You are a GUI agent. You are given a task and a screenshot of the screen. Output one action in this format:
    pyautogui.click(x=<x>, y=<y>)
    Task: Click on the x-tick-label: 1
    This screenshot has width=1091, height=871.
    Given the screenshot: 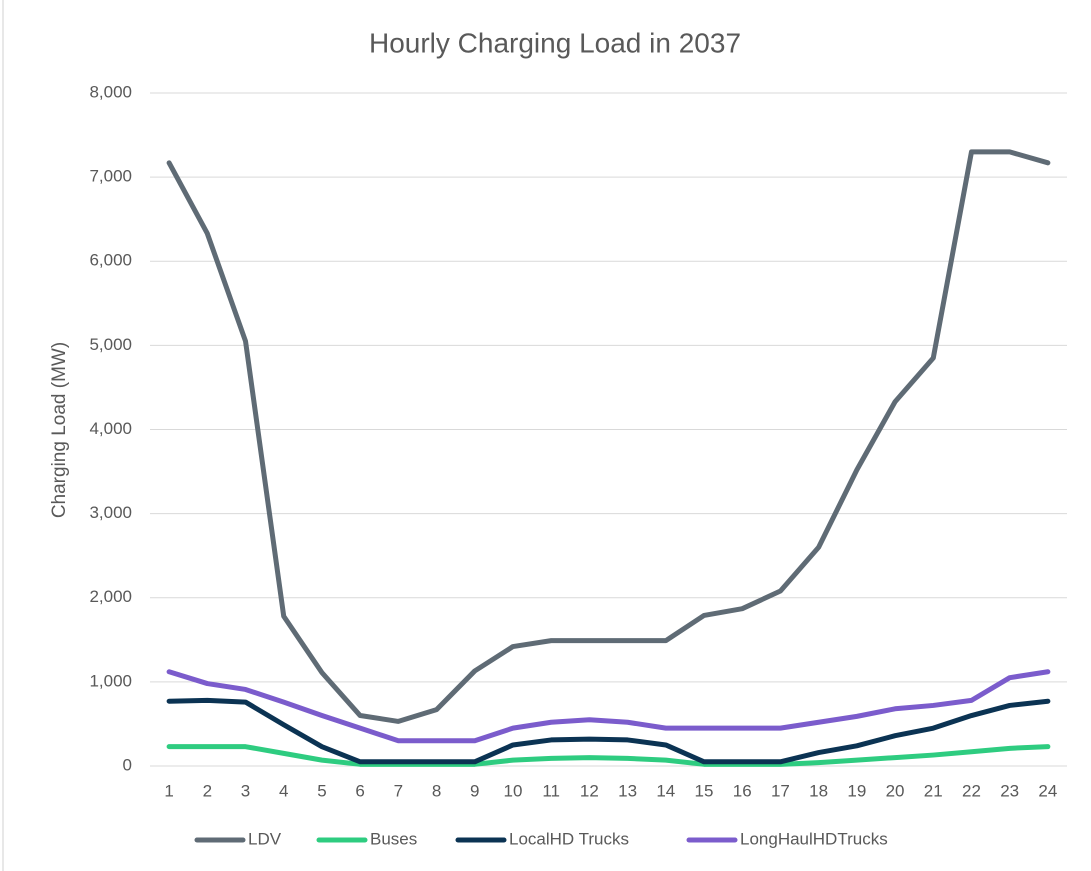 What is the action you would take?
    pyautogui.click(x=168, y=790)
    